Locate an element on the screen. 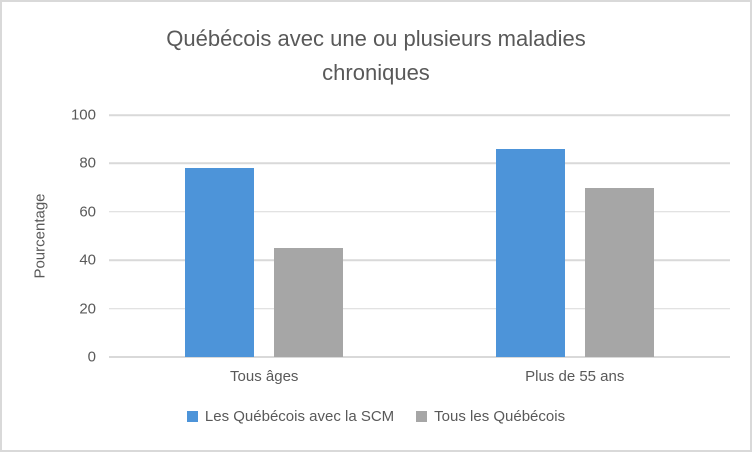 The image size is (752, 452). y-axis-tick-labels: 100 80 60 40 20 0 is located at coordinates (49, 236).